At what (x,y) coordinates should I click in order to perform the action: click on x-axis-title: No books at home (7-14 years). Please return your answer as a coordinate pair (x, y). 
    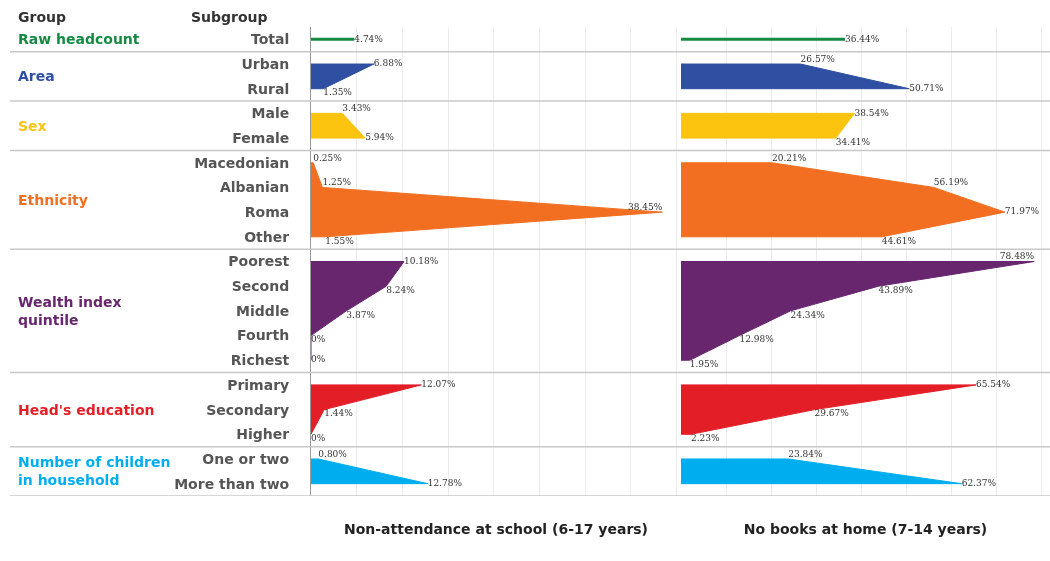
    Looking at the image, I should click on (865, 529).